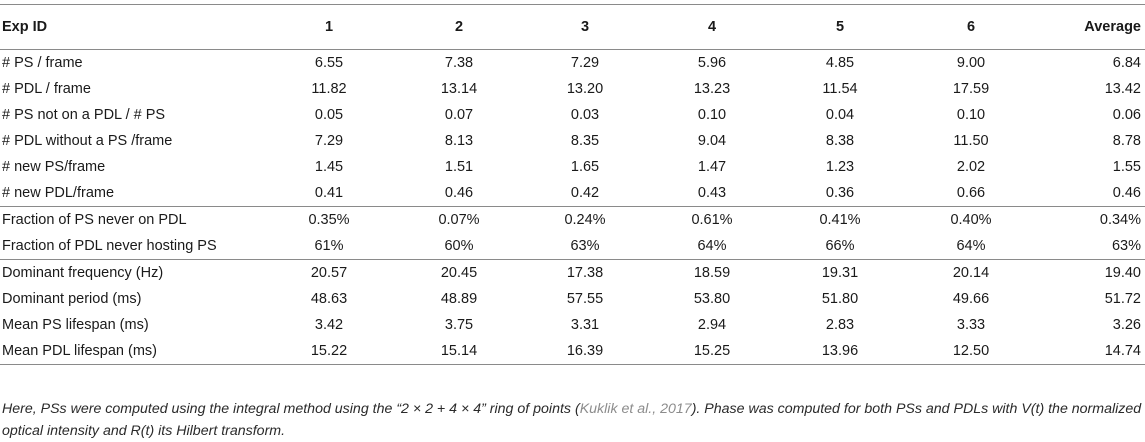  Describe the element at coordinates (840, 115) in the screenshot. I see `table-cell: 0.04` at that location.